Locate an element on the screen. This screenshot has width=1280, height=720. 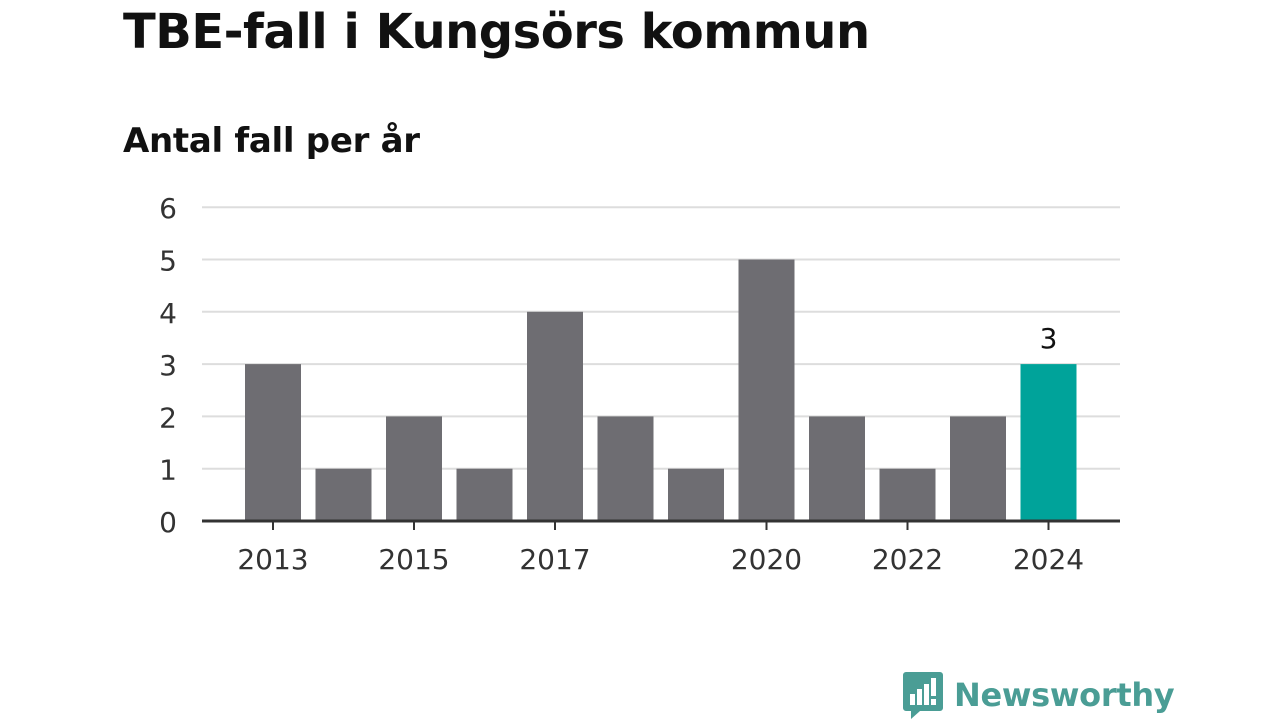
x-tick-label: 2022 is located at coordinates (907, 559).